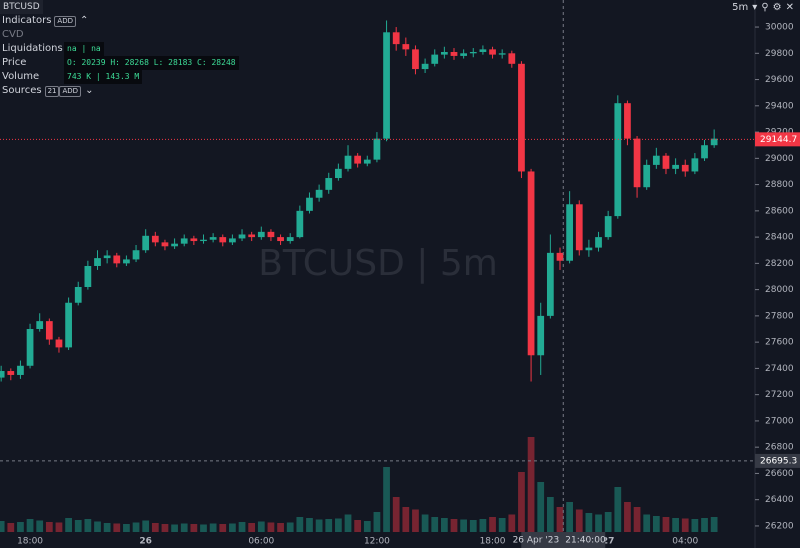 Image resolution: width=800 pixels, height=548 pixels. I want to click on crosshair-time-tag, so click(563, 540).